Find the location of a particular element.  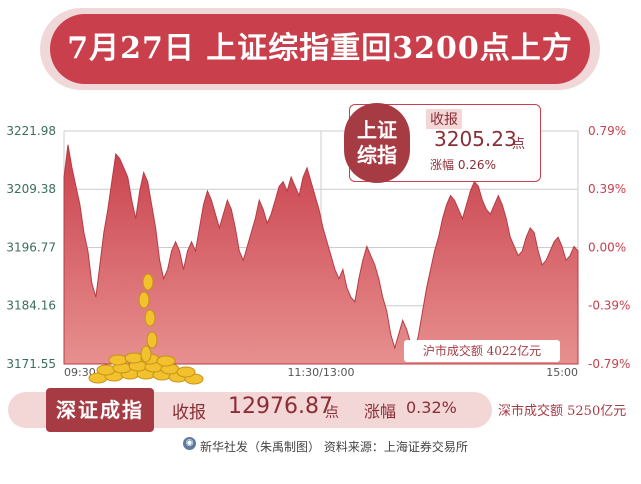

shanghai-close-value: 3205.23 is located at coordinates (475, 139).